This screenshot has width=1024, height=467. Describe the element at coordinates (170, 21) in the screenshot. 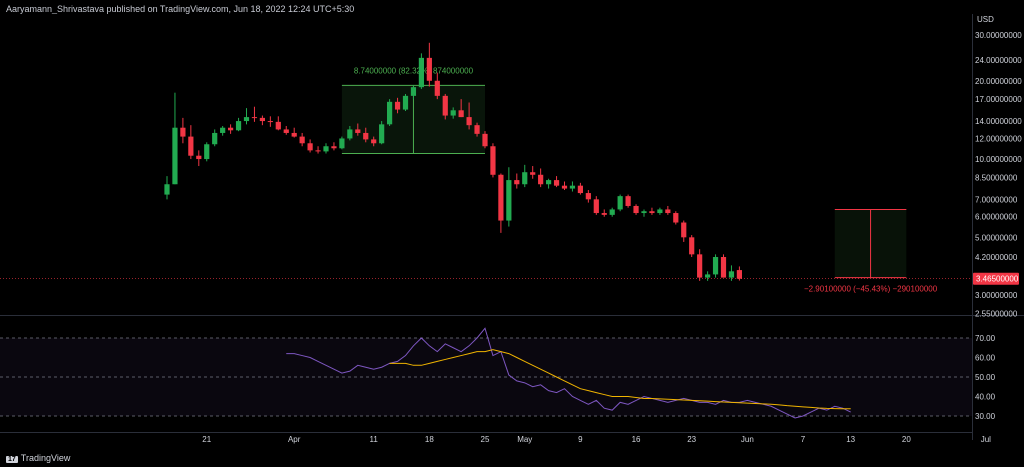

I see `legend-high-label: H` at that location.